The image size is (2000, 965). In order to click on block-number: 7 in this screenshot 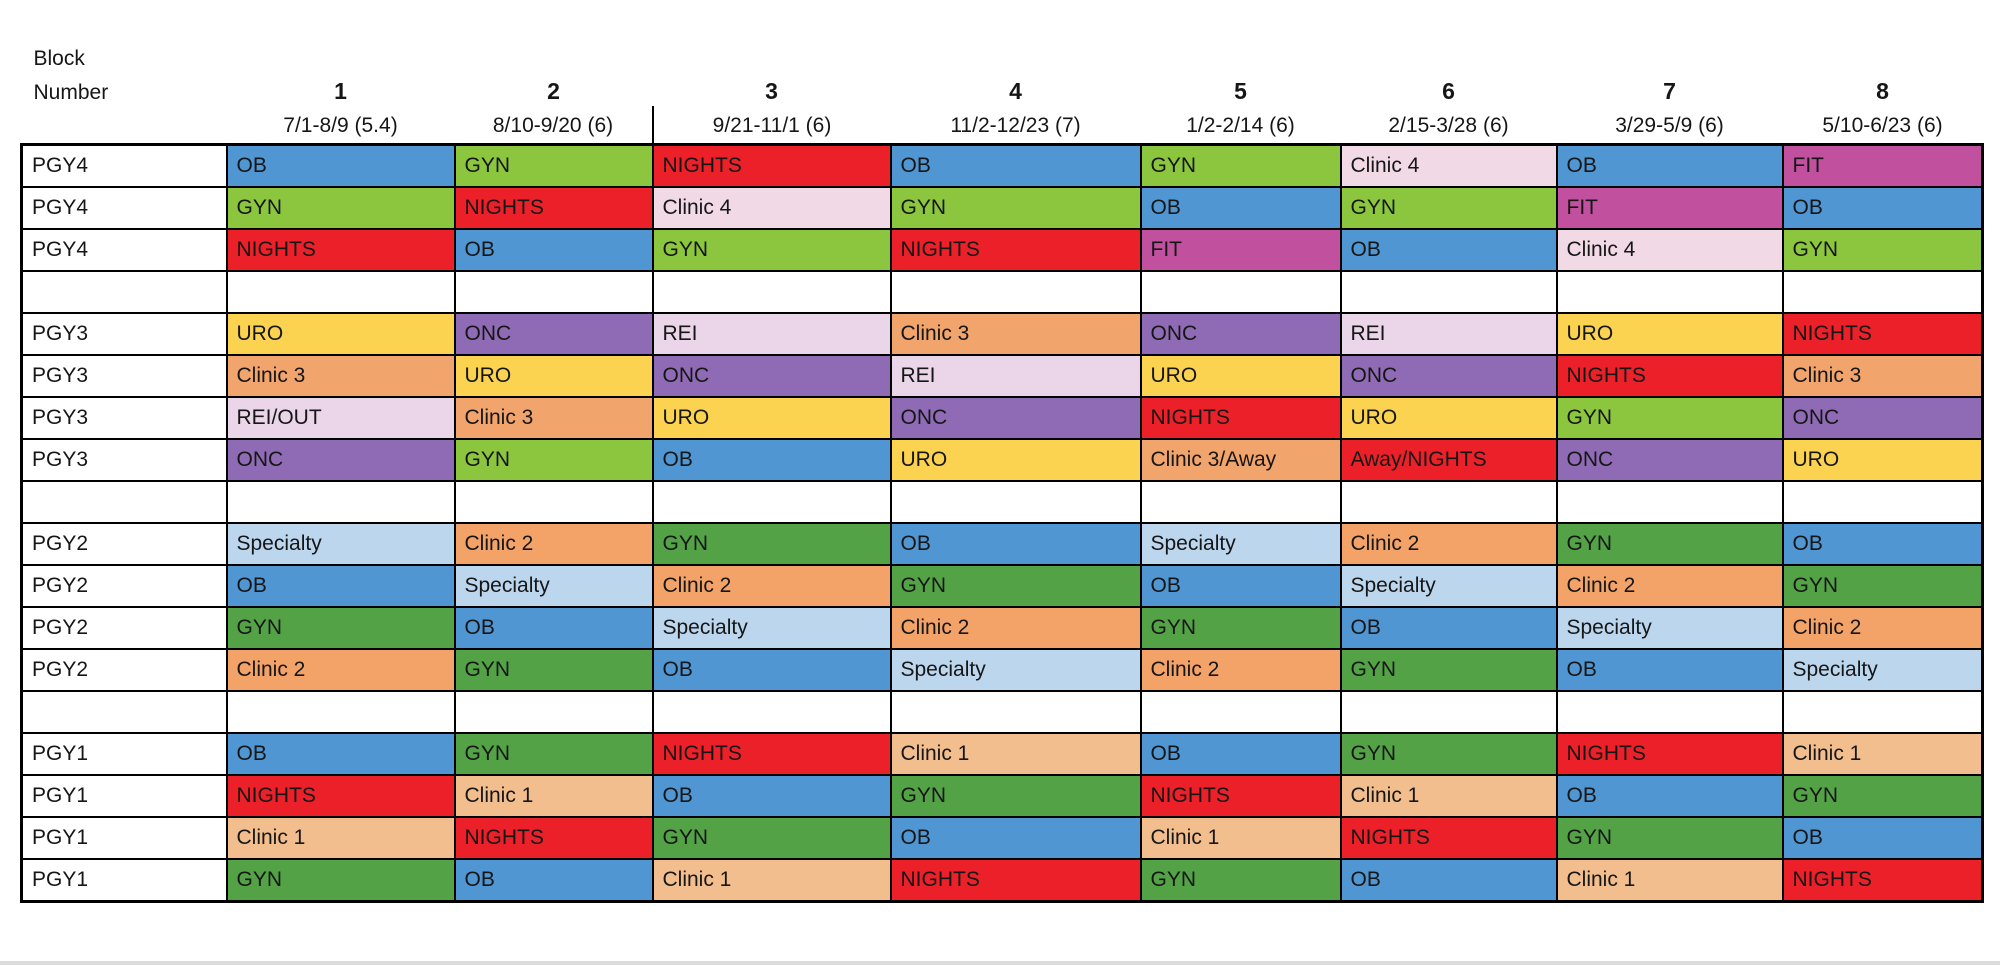, I will do `click(1669, 91)`.